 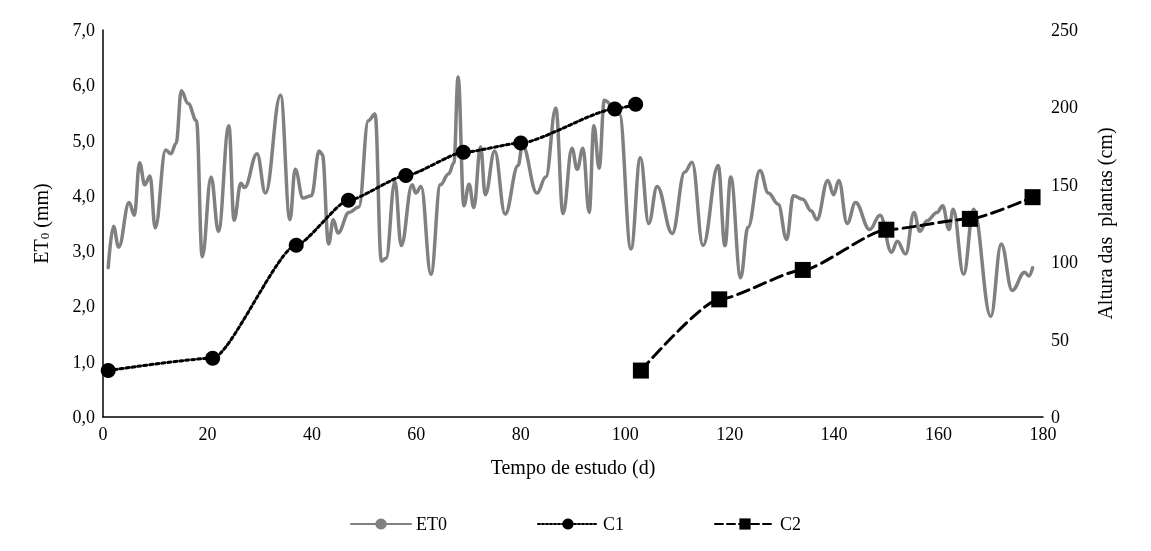 I want to click on y-axis-title: ET0 (mm), so click(x=41, y=223).